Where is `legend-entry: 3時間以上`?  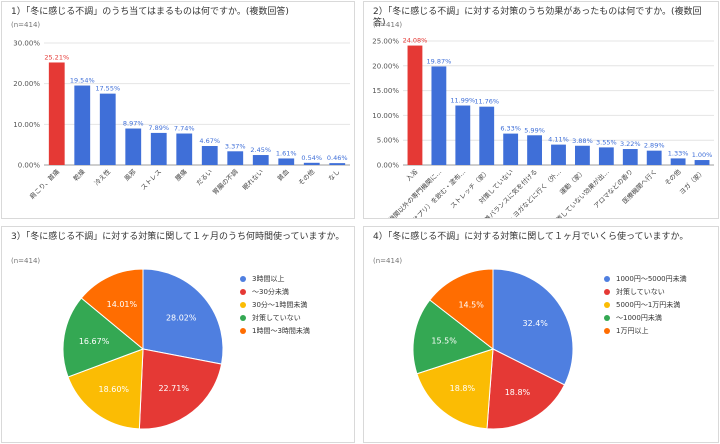
legend-entry: 3時間以上 is located at coordinates (275, 278).